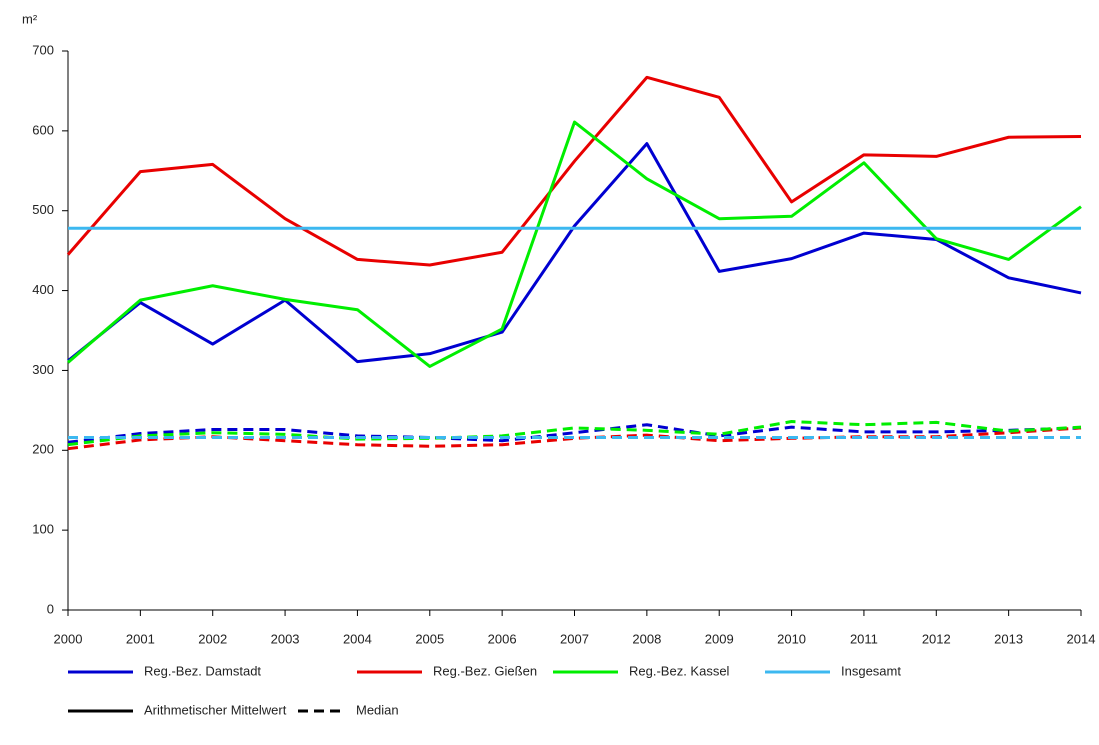 This screenshot has height=745, width=1099. What do you see at coordinates (43, 209) in the screenshot?
I see `y-tick-label: 500` at bounding box center [43, 209].